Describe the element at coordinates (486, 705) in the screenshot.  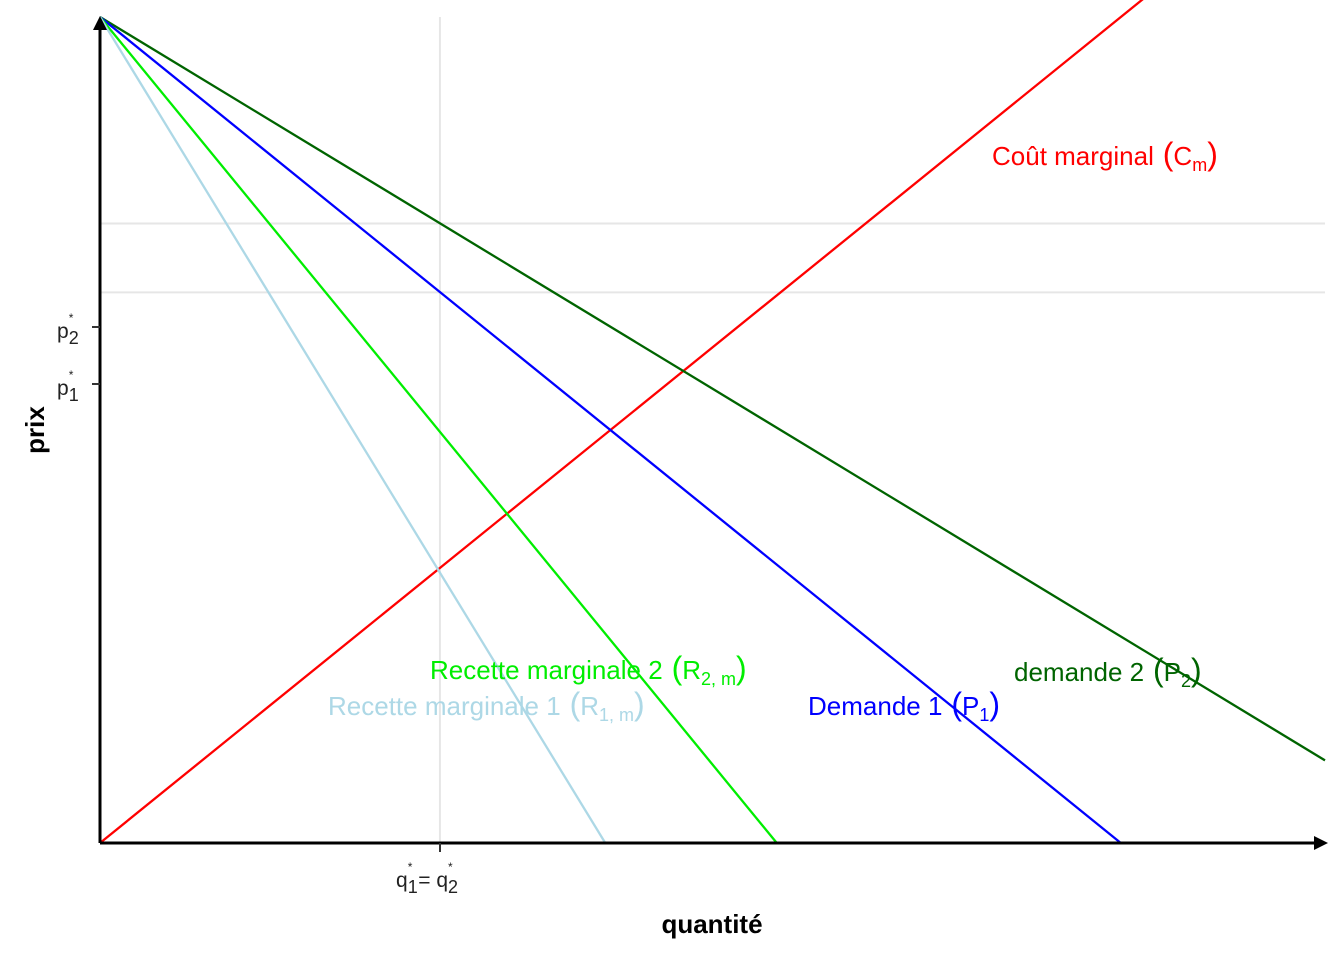
I see `label-recette-marginale-1: Recette marginale 1 (R1, m)` at that location.